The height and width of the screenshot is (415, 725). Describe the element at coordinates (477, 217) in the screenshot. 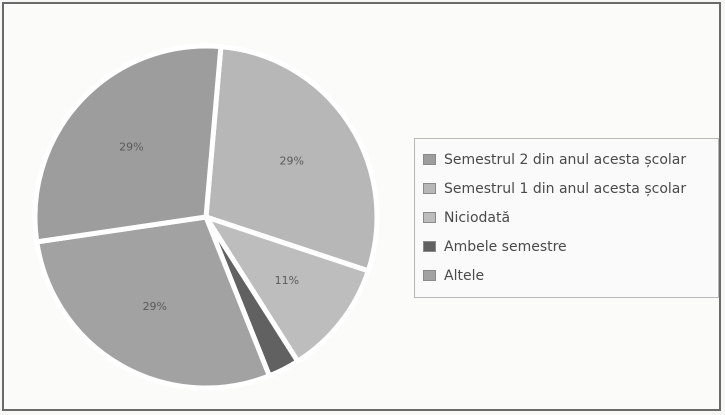

I see `legend-label-2: Niciodată` at that location.